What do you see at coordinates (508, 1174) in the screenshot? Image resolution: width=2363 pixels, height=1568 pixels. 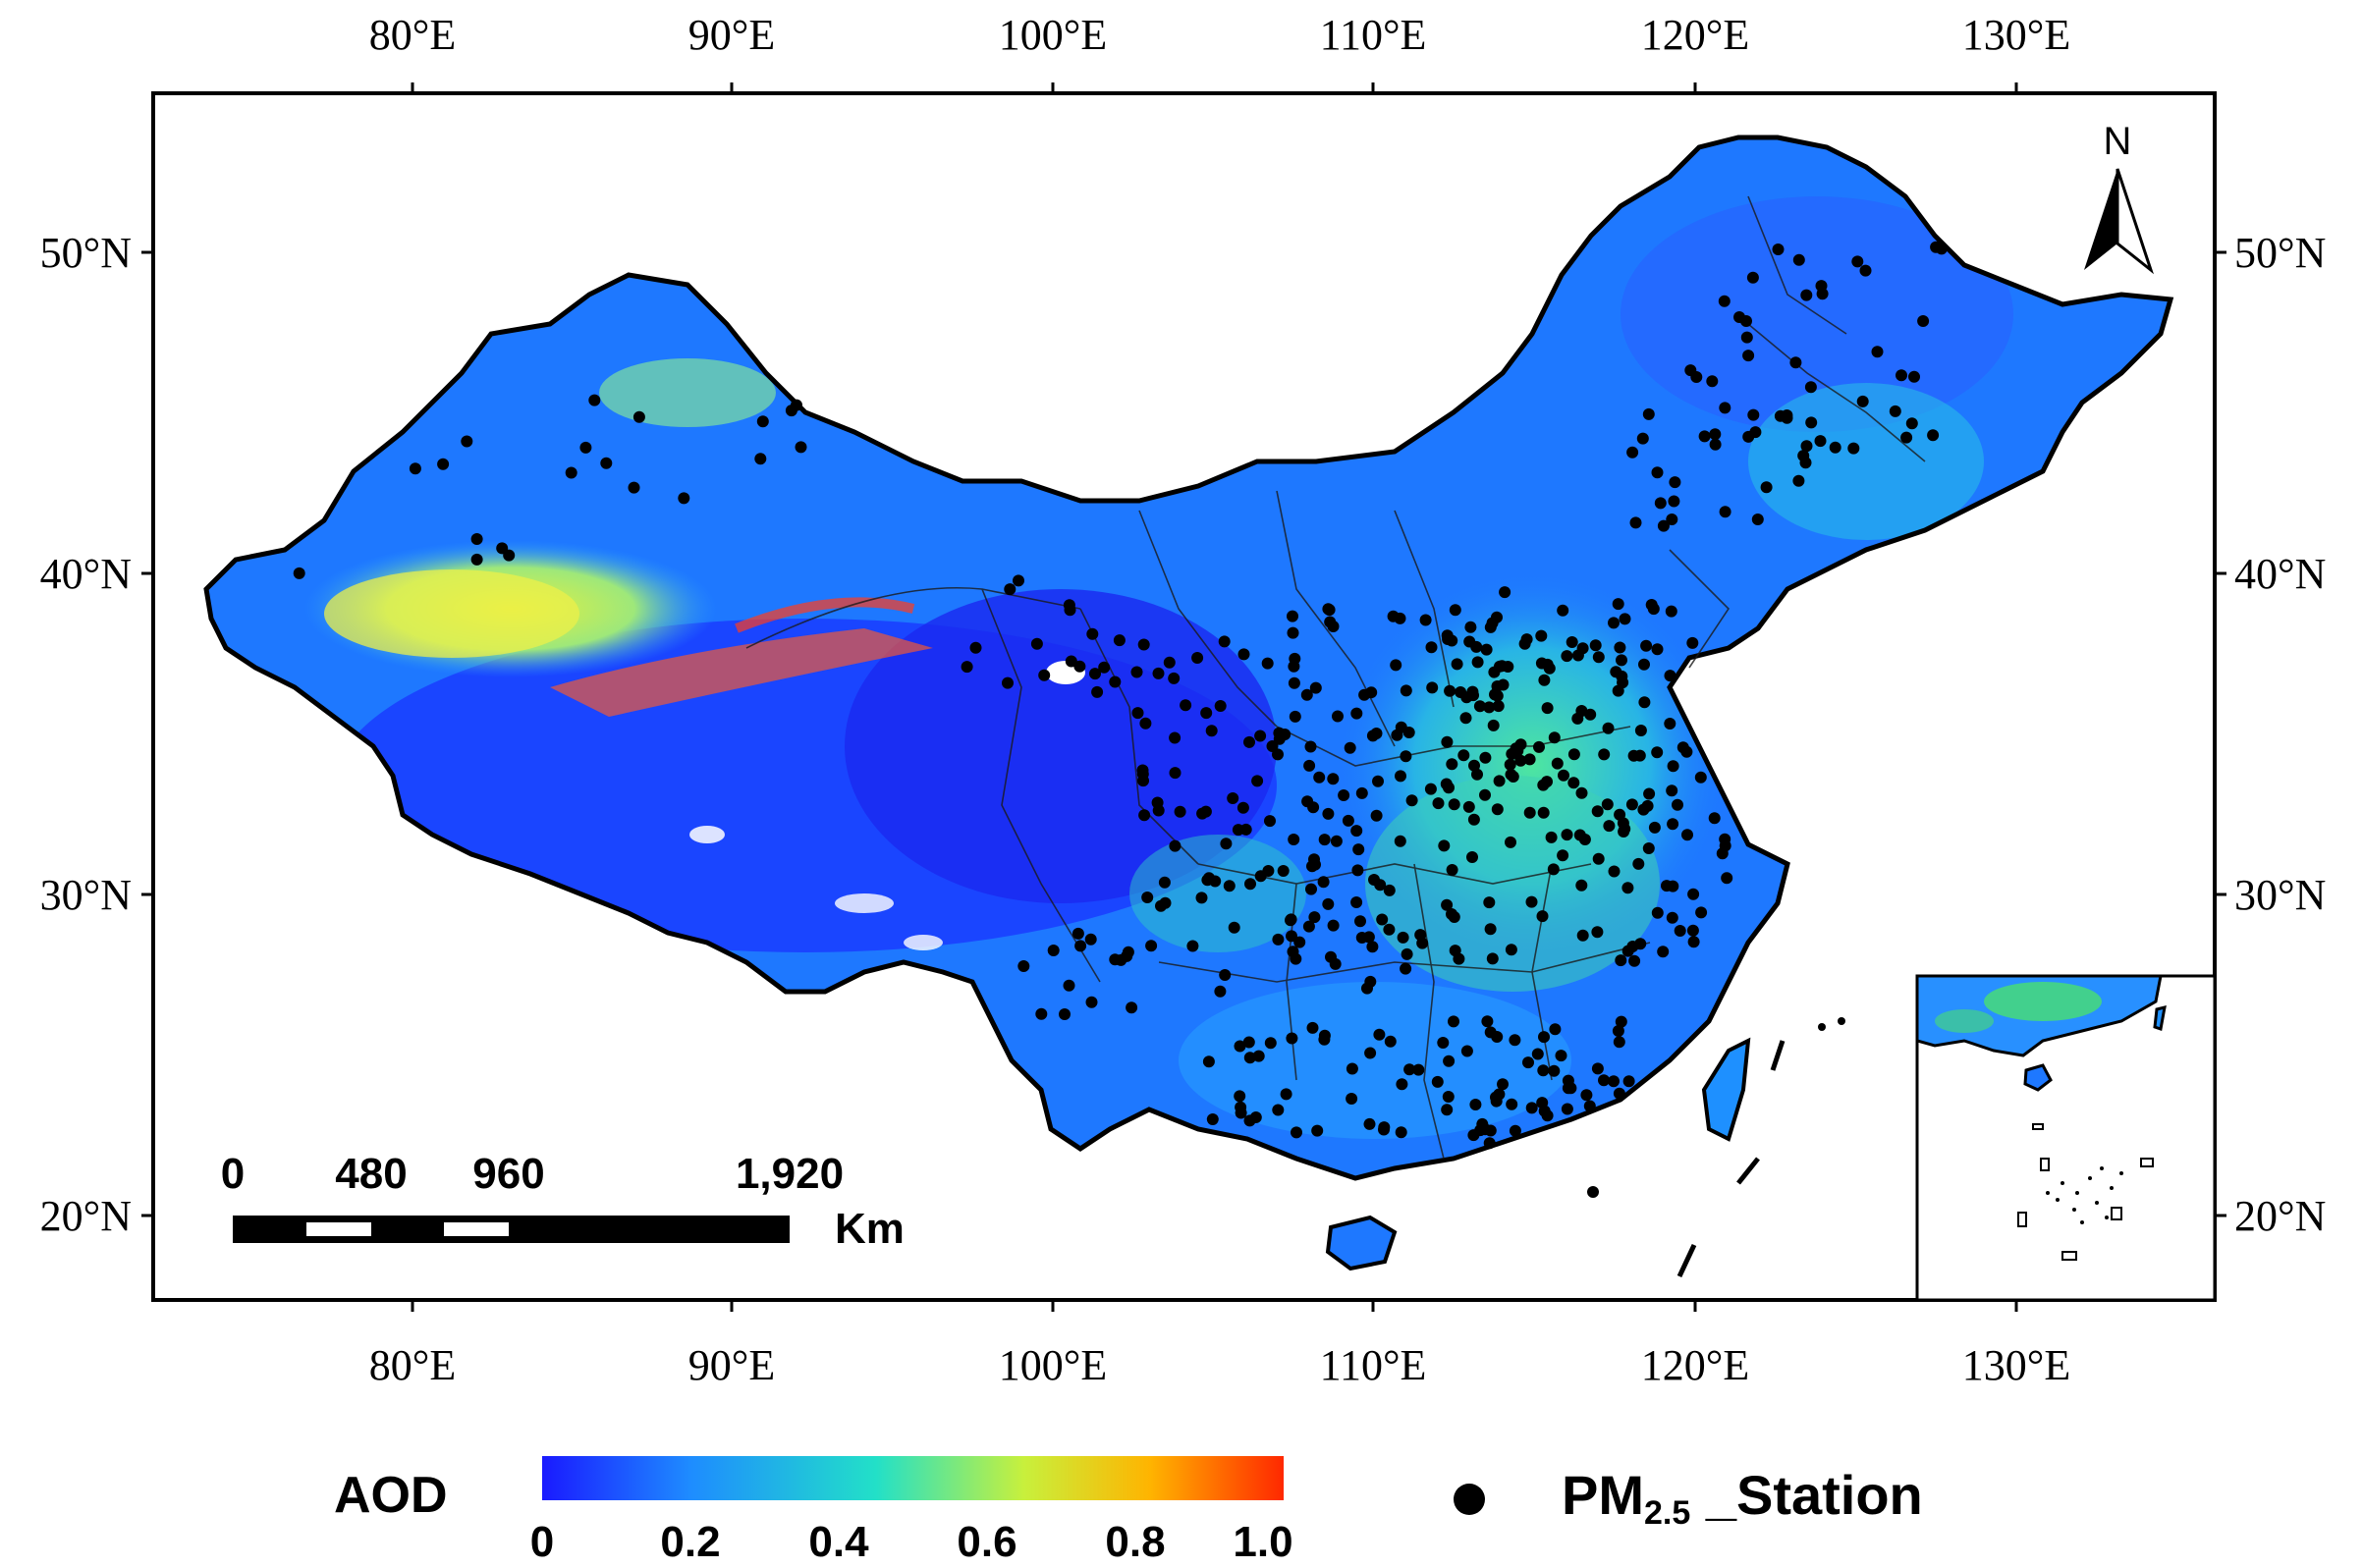 I see `scale-tick-960: 960` at bounding box center [508, 1174].